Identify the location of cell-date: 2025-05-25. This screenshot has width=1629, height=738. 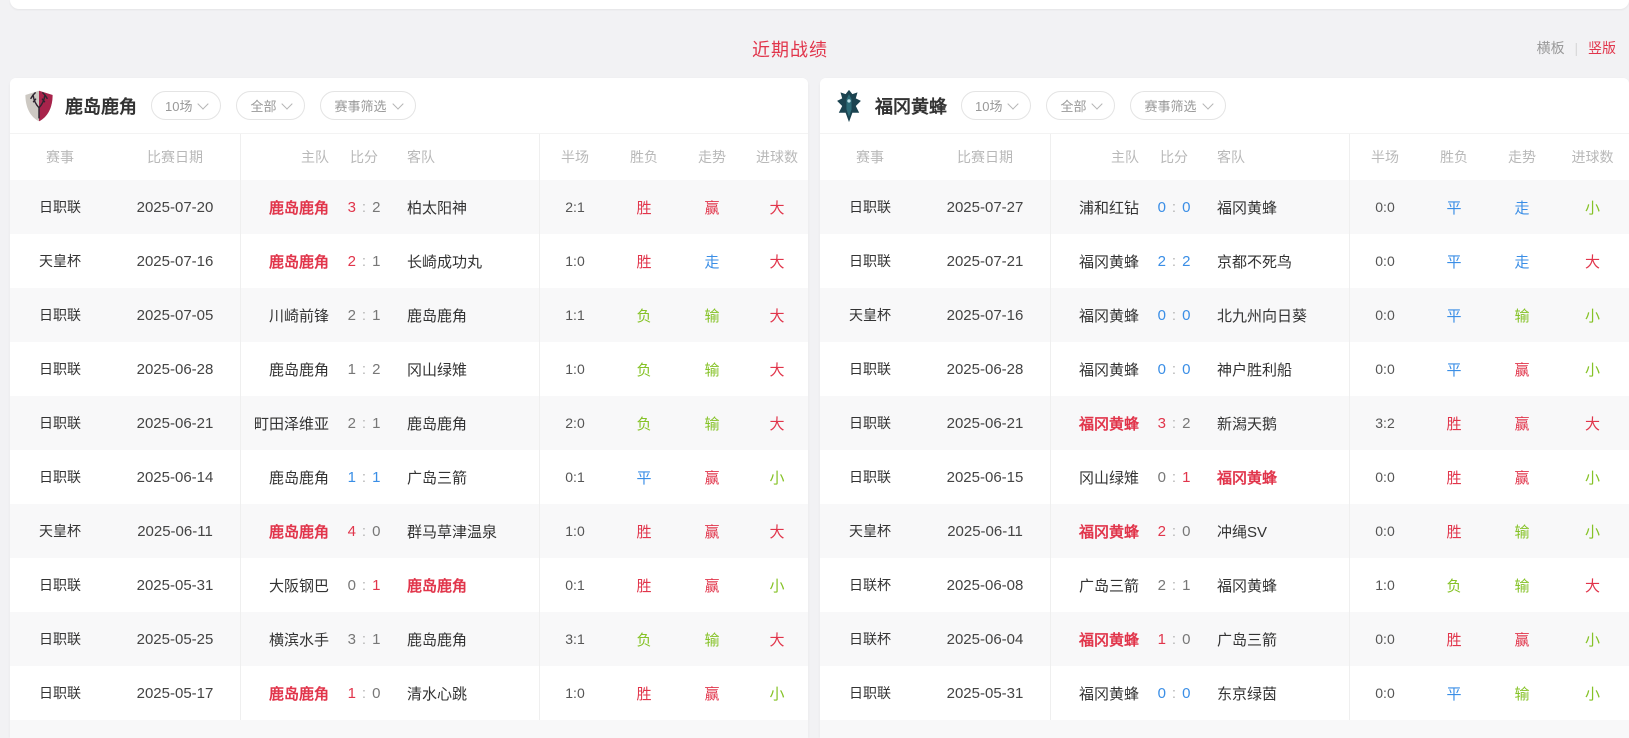
(175, 639).